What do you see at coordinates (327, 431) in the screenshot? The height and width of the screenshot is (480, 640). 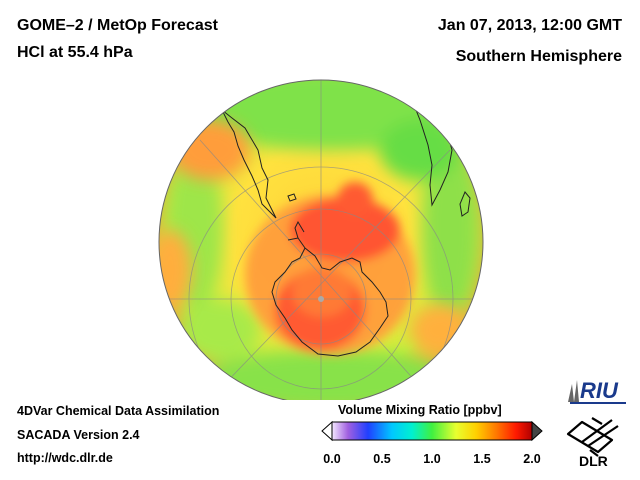 I see `colorbar-min-arrow` at bounding box center [327, 431].